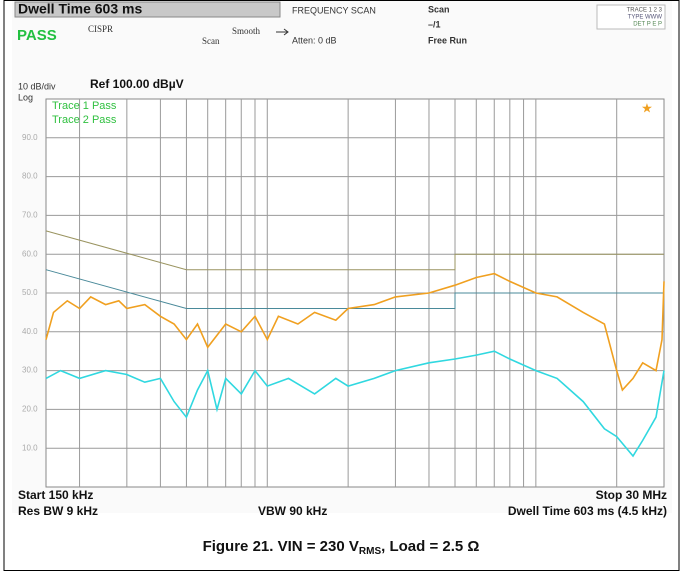  What do you see at coordinates (137, 84) in the screenshot?
I see `ref-label: Ref 100.00 dBµV` at bounding box center [137, 84].